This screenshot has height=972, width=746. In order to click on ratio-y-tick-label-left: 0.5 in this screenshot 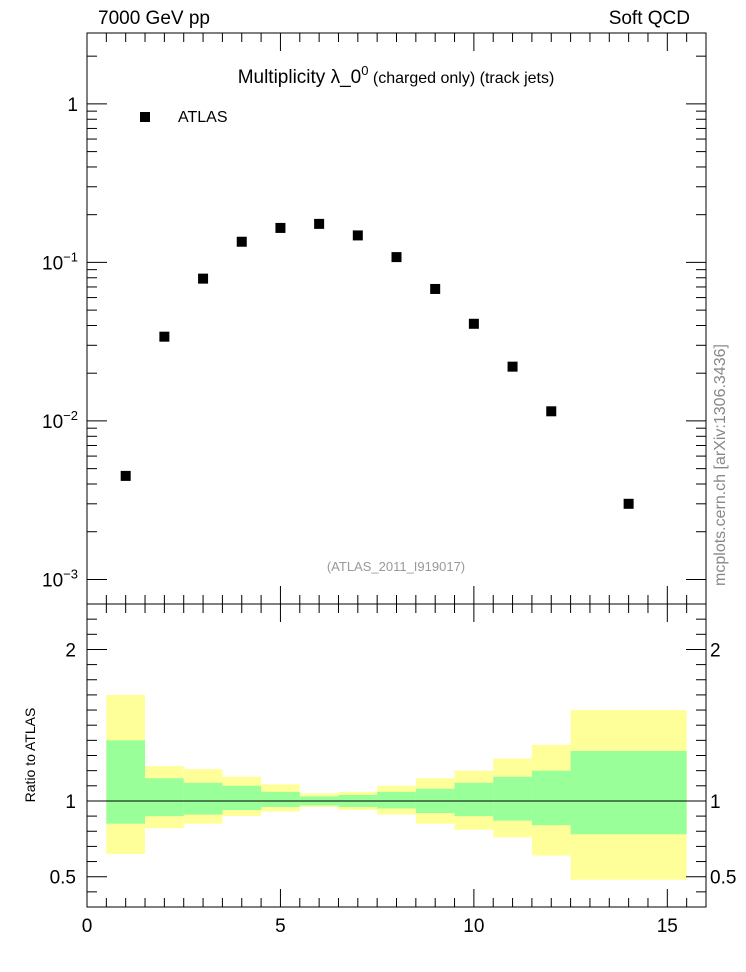, I will do `click(63, 878)`.